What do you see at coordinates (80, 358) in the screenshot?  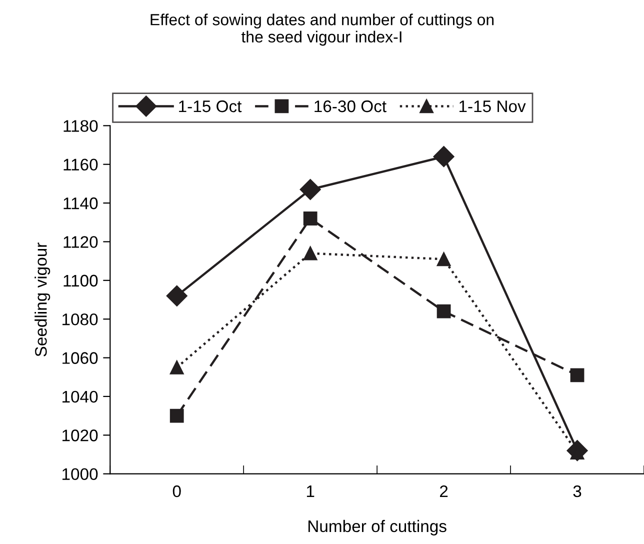 I see `y-tick-label: 1060` at bounding box center [80, 358].